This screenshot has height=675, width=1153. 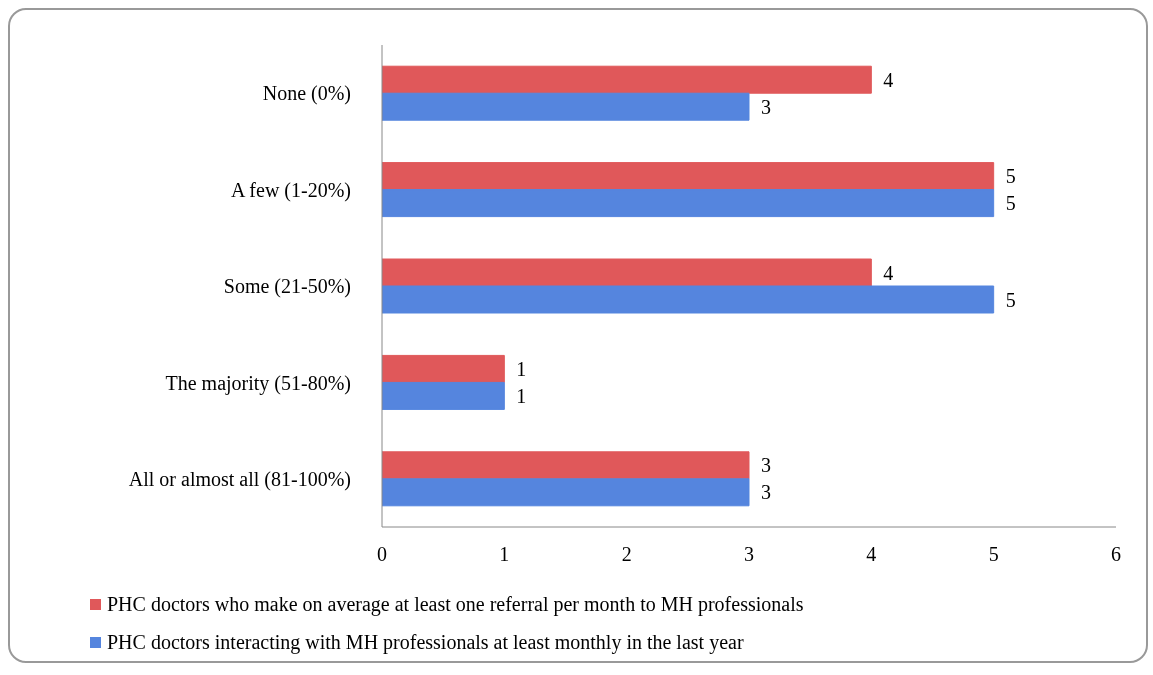 I want to click on y-tick-label: All or almost all (81-100%), so click(x=239, y=479).